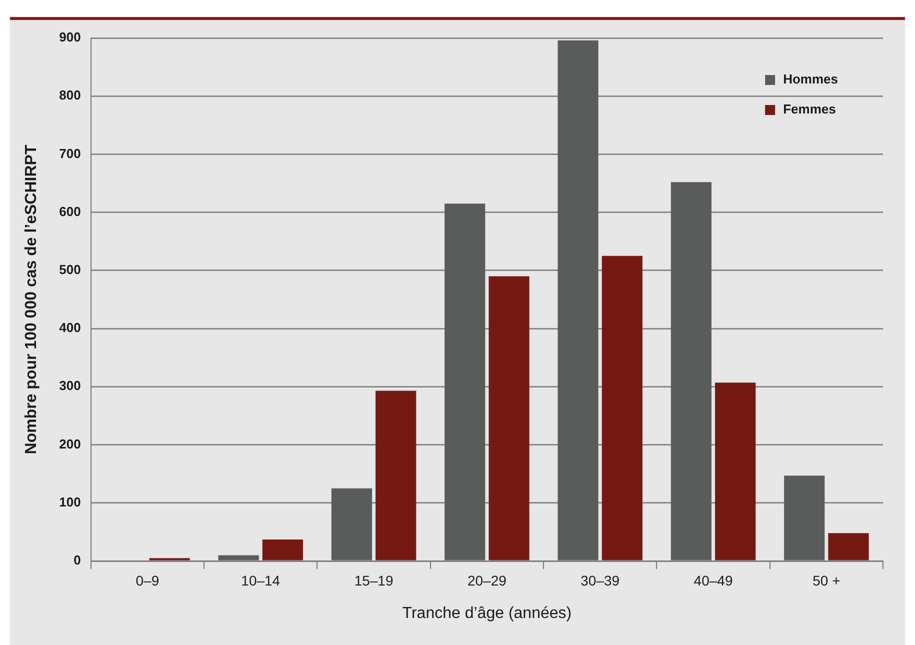 The height and width of the screenshot is (645, 915). Describe the element at coordinates (600, 580) in the screenshot. I see `x-tick-label: 30–39` at that location.